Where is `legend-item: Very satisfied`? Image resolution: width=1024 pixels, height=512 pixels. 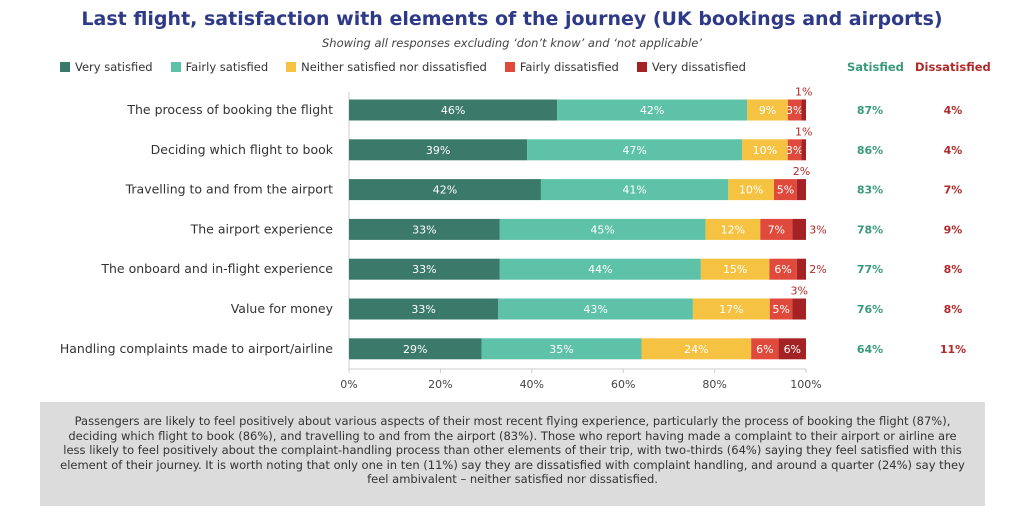
legend-item: Very satisfied is located at coordinates (106, 67).